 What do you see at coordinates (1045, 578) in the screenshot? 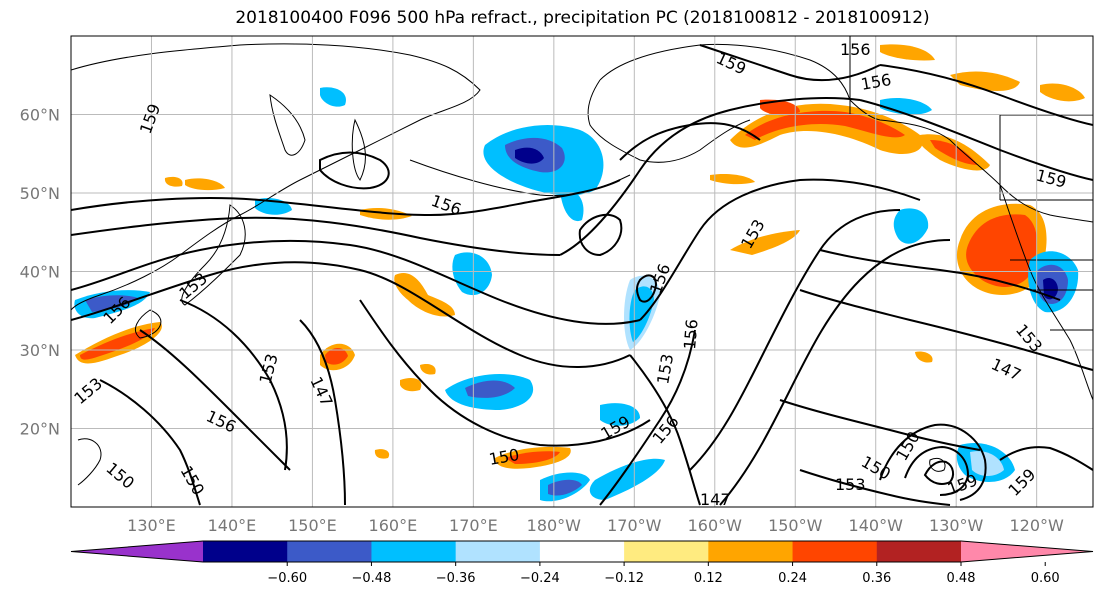
I see `colorbar-tick-label: 0.60` at bounding box center [1045, 578].